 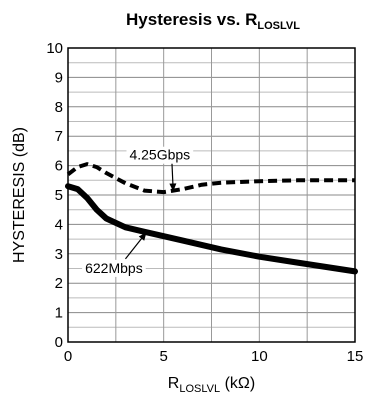 What do you see at coordinates (138, 211) in the screenshot?
I see `annotations: 4.25Gbps 622Mbps` at bounding box center [138, 211].